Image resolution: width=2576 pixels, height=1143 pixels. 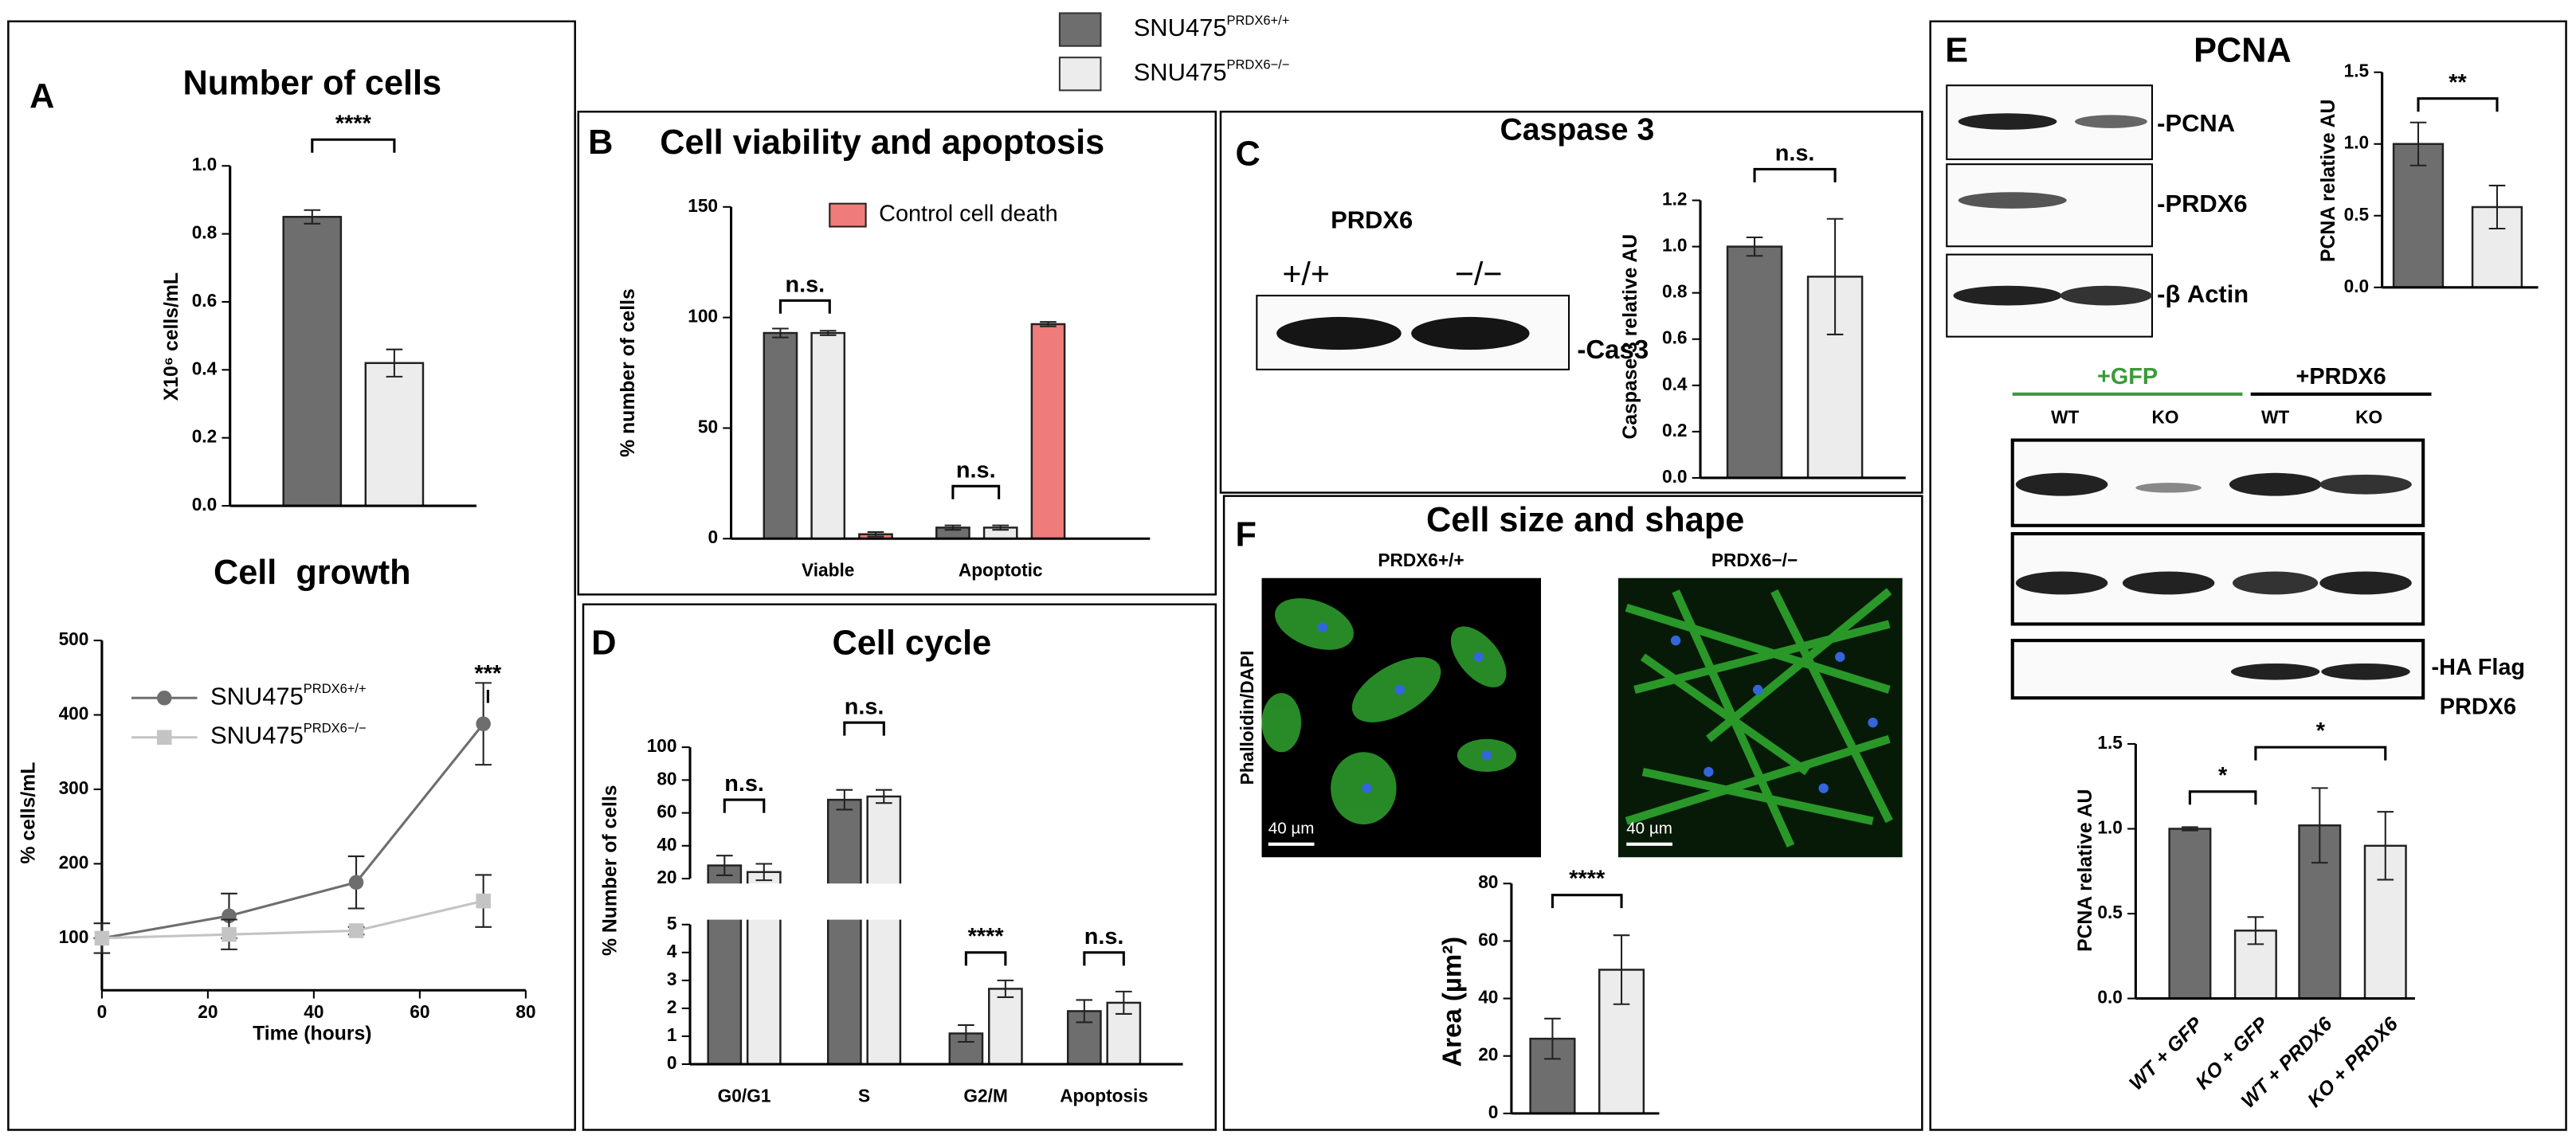 What do you see at coordinates (2202, 204) in the screenshot?
I see `blot-row-label: -PRDX6` at bounding box center [2202, 204].